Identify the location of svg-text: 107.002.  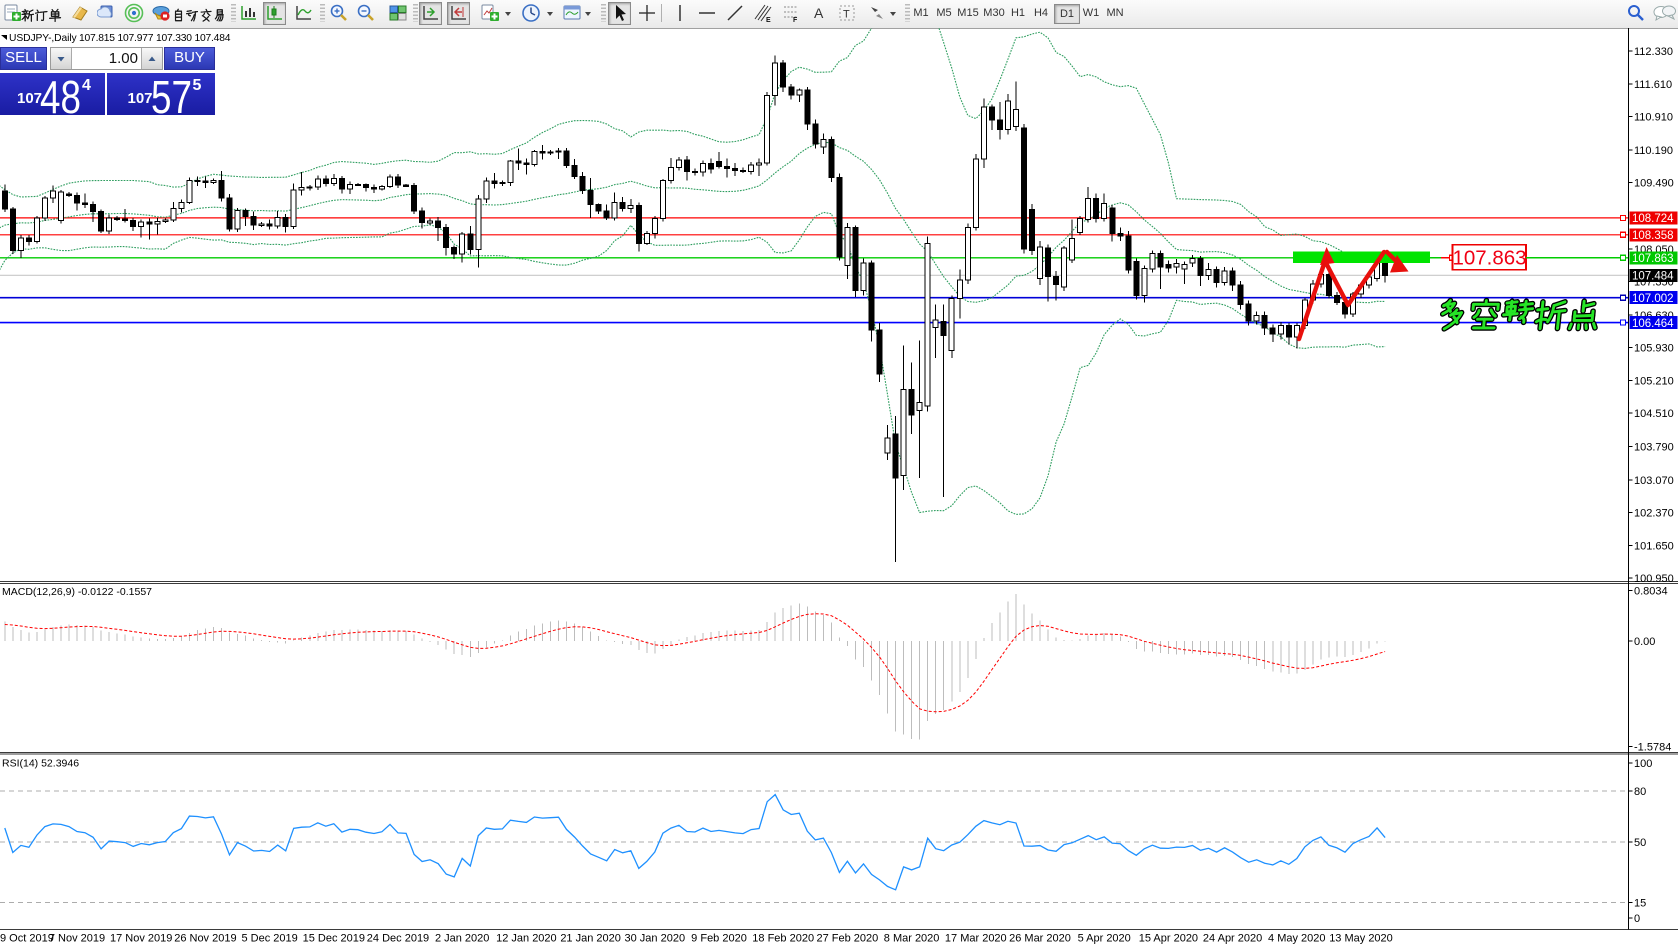
(1653, 299).